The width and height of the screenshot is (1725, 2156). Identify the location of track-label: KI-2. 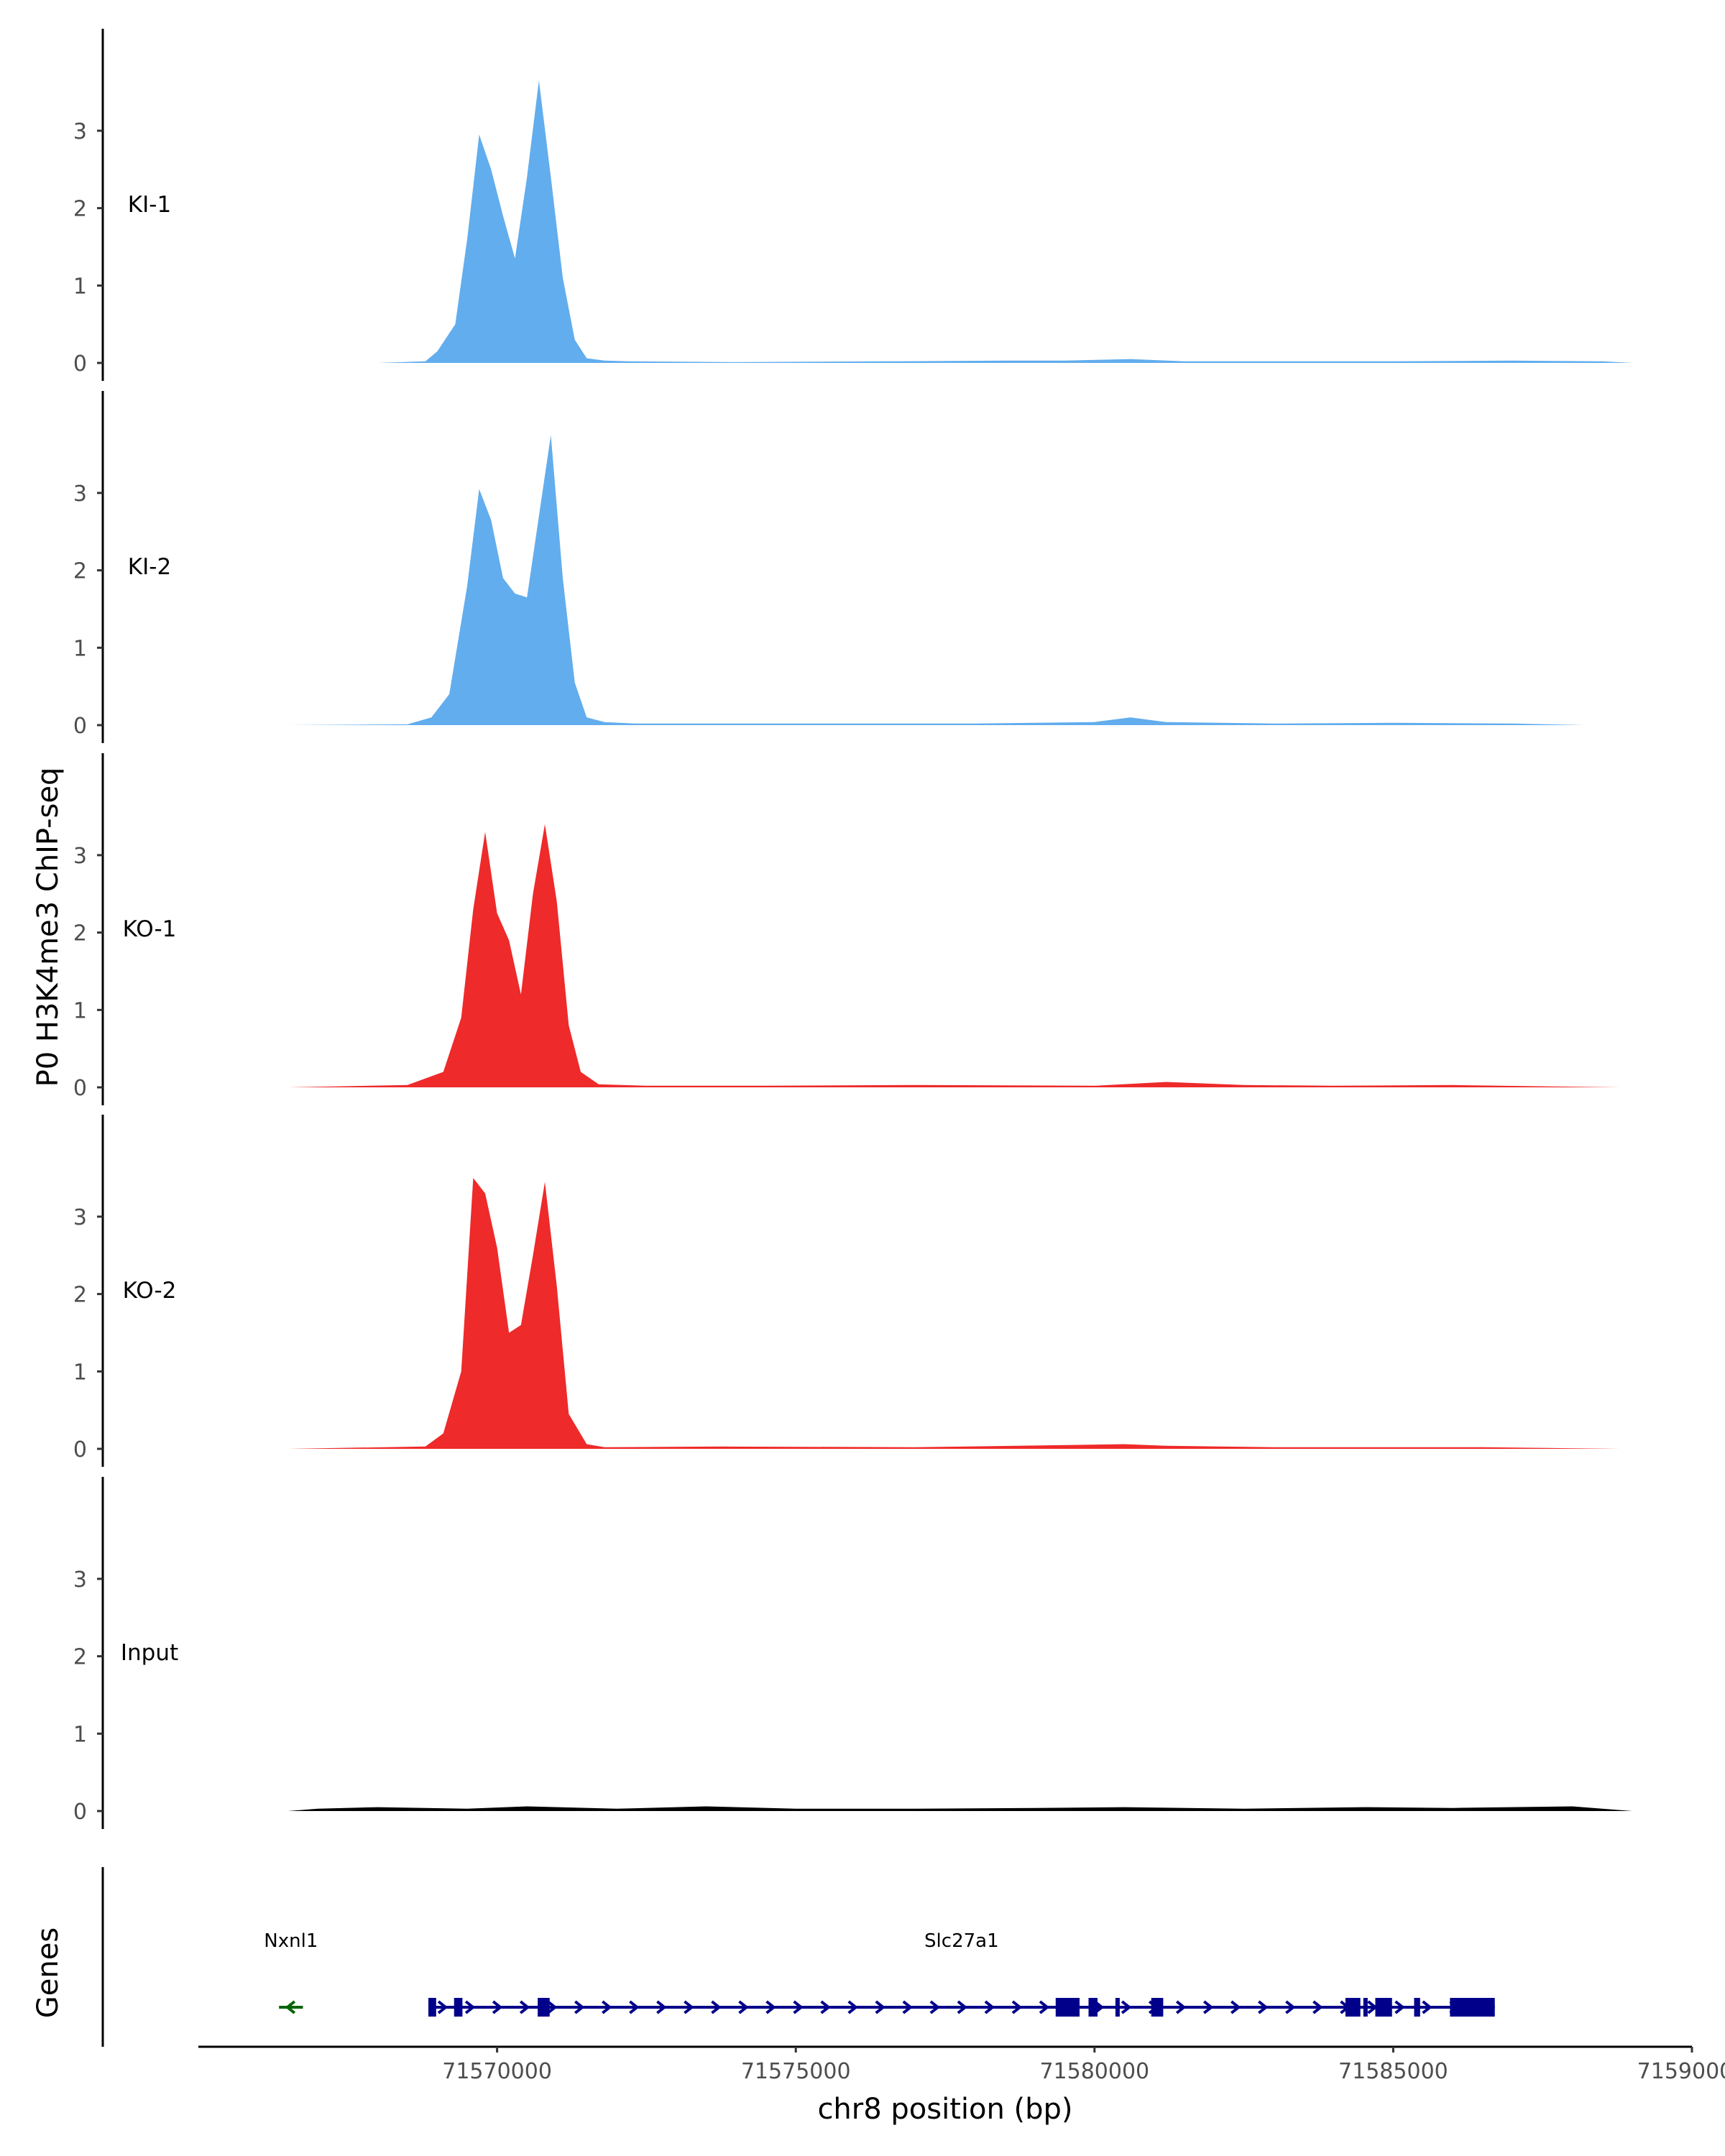
(149, 567).